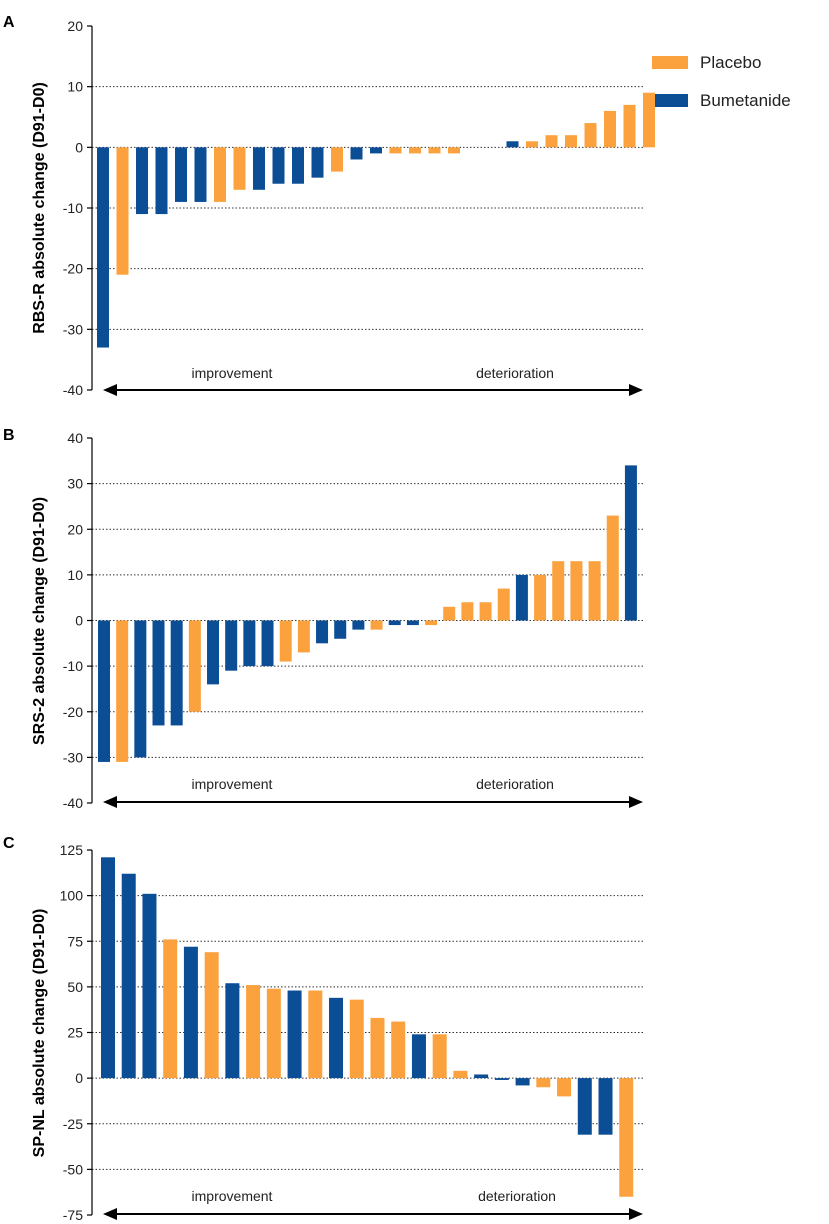 The image size is (829, 1224). Describe the element at coordinates (73, 1169) in the screenshot. I see `y-tick-label: -50` at that location.